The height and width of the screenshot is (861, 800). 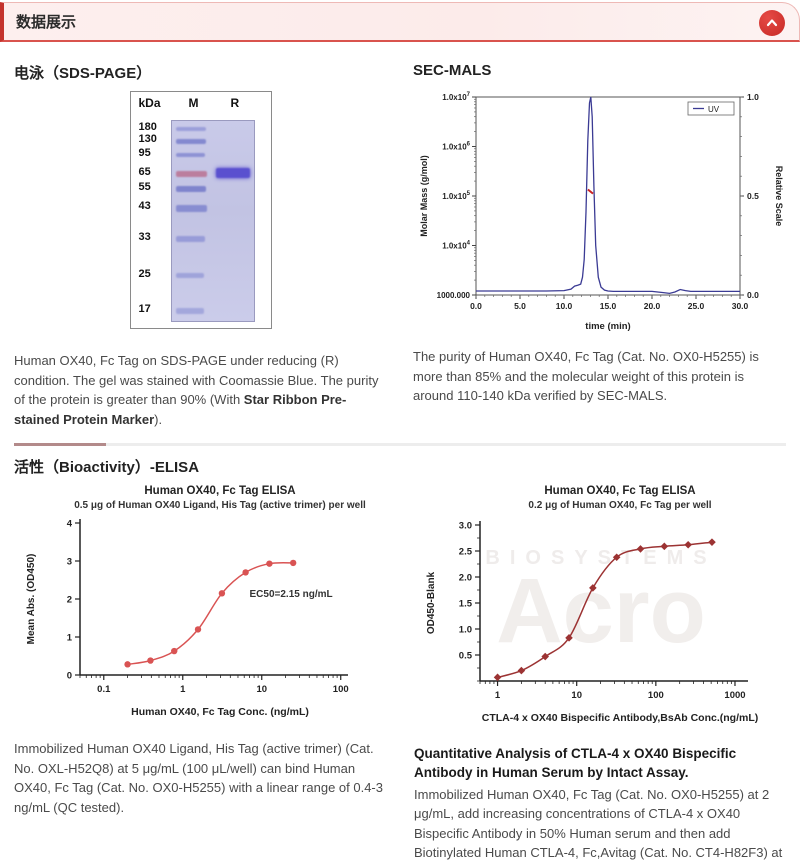 What do you see at coordinates (465, 526) in the screenshot?
I see `svg-text: 3.0` at bounding box center [465, 526].